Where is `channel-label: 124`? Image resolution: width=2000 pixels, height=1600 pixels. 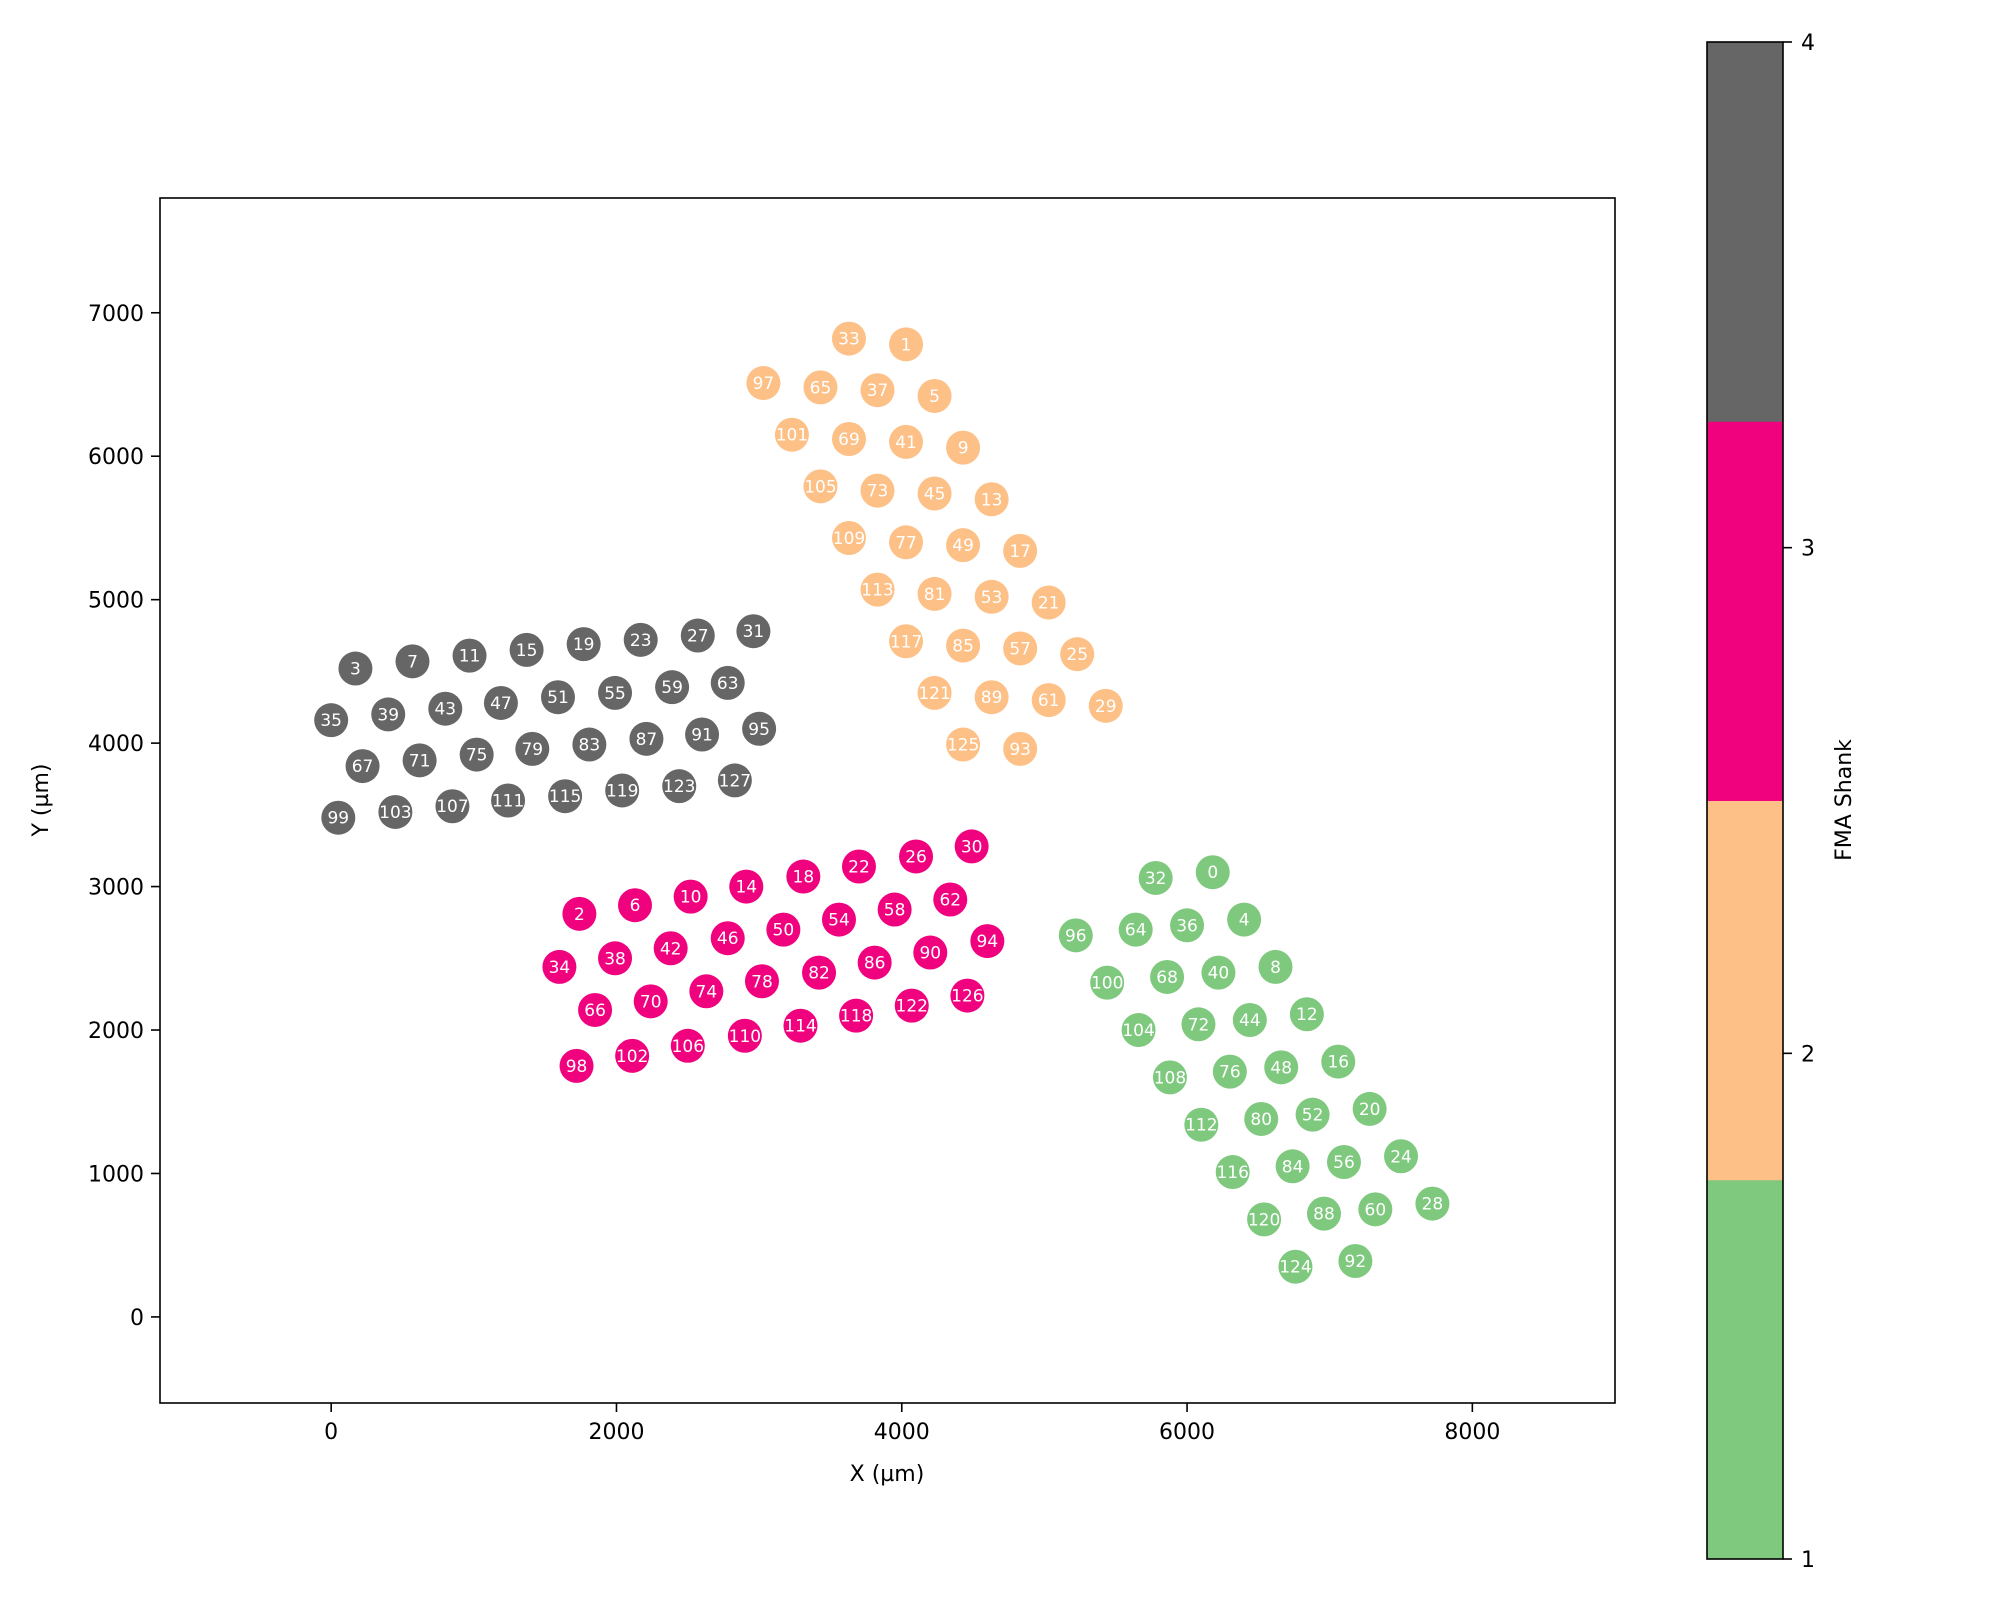 channel-label: 124 is located at coordinates (1295, 1268).